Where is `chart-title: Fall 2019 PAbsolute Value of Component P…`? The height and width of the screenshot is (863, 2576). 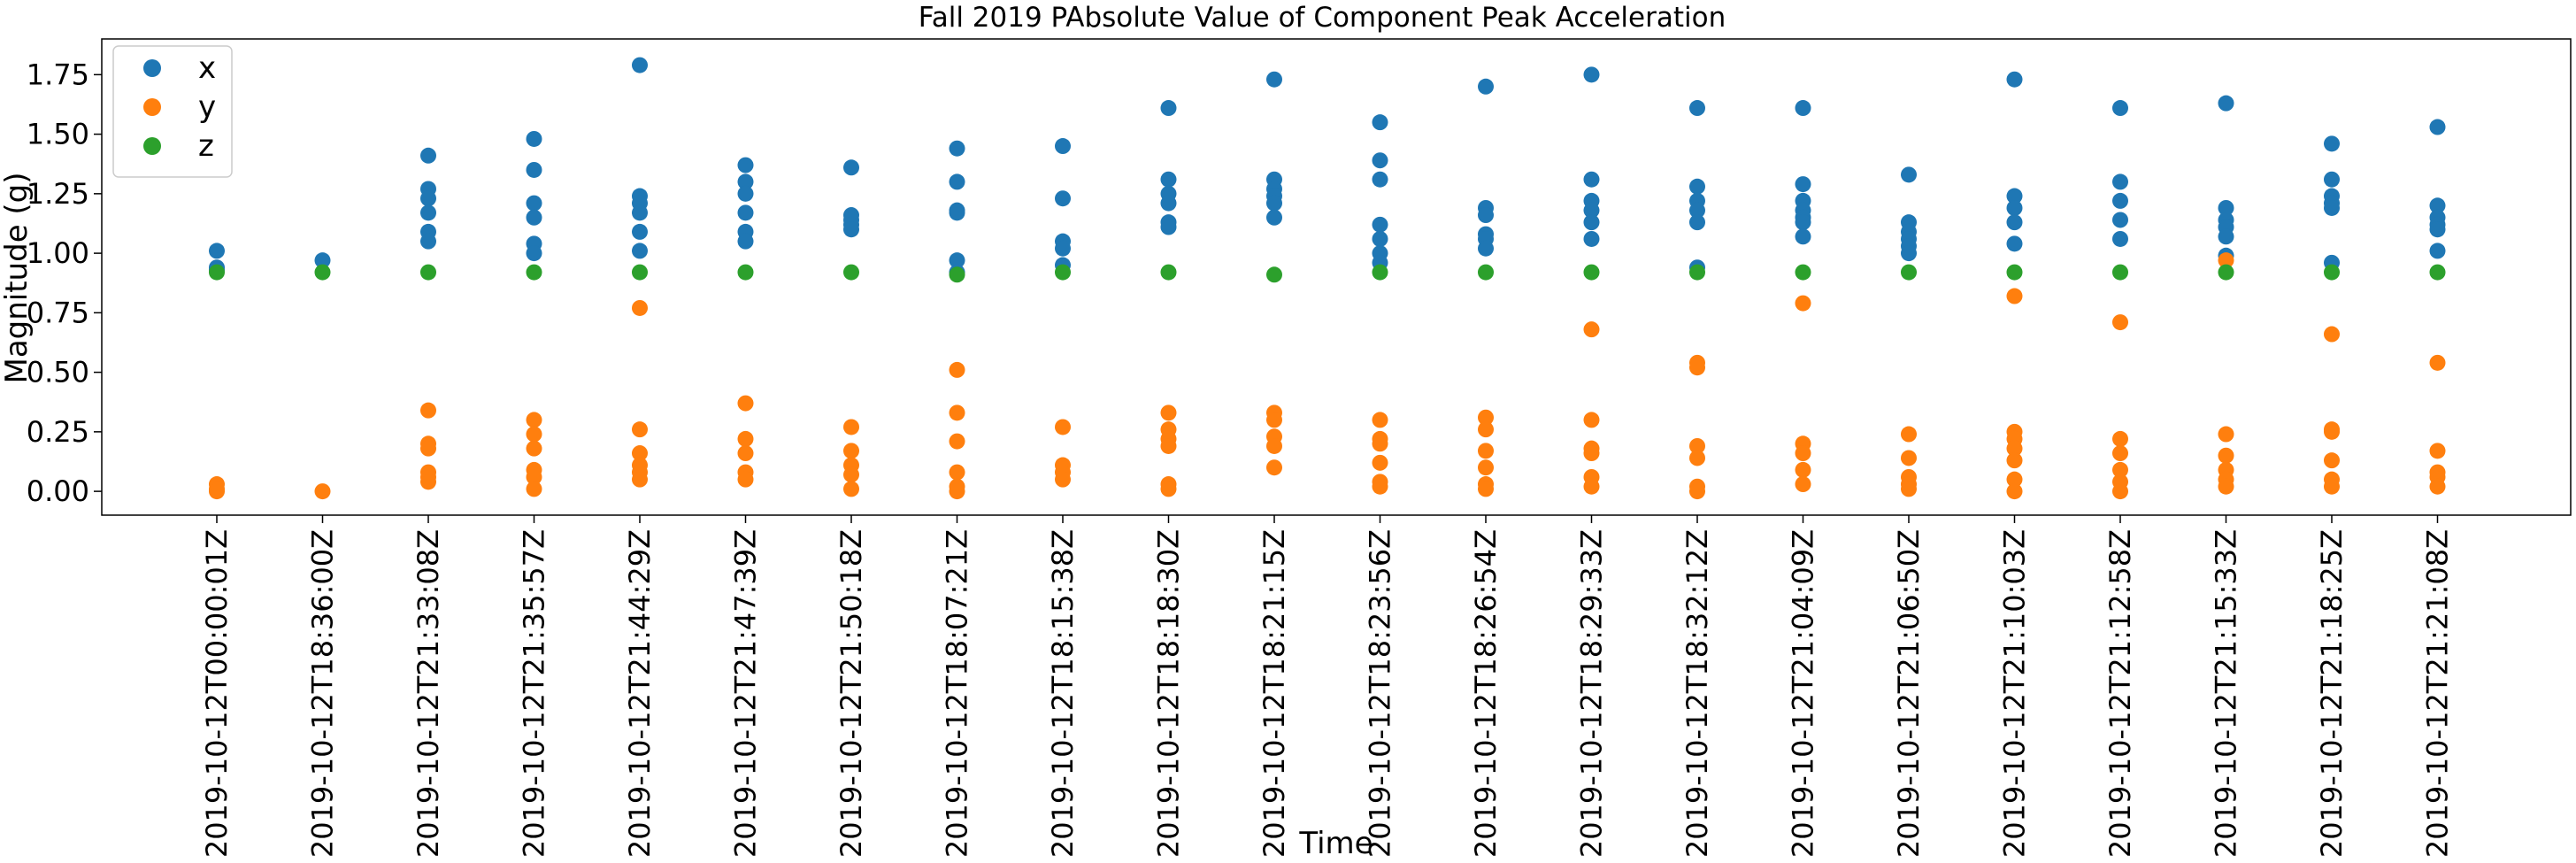 chart-title: Fall 2019 PAbsolute Value of Component P… is located at coordinates (1322, 18).